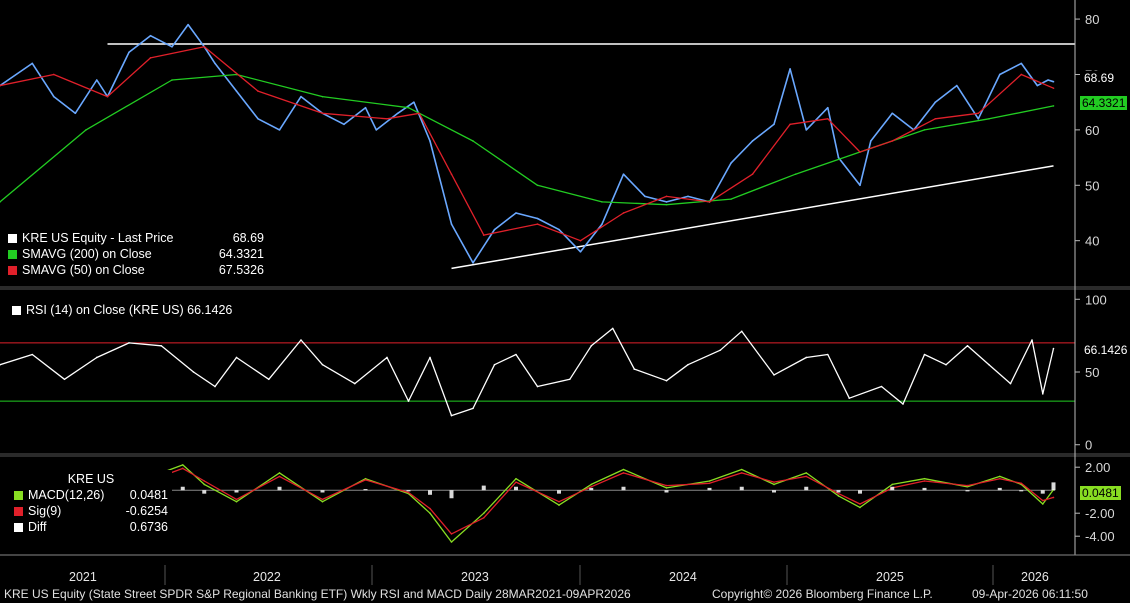 The image size is (1130, 603). Describe the element at coordinates (91, 479) in the screenshot. I see `macd-legend-title: KRE US` at that location.